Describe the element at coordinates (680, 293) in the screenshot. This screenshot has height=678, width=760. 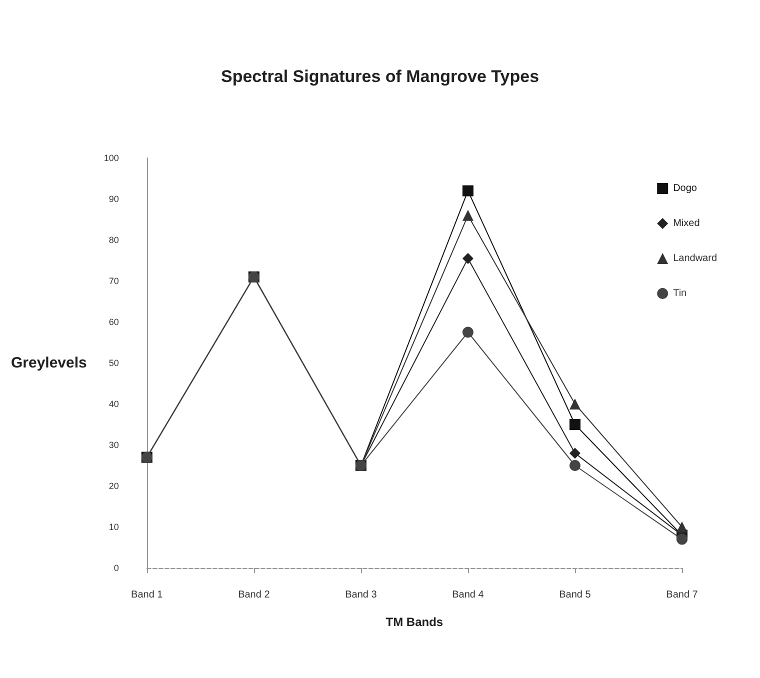
I see `legend-label: Tin` at that location.